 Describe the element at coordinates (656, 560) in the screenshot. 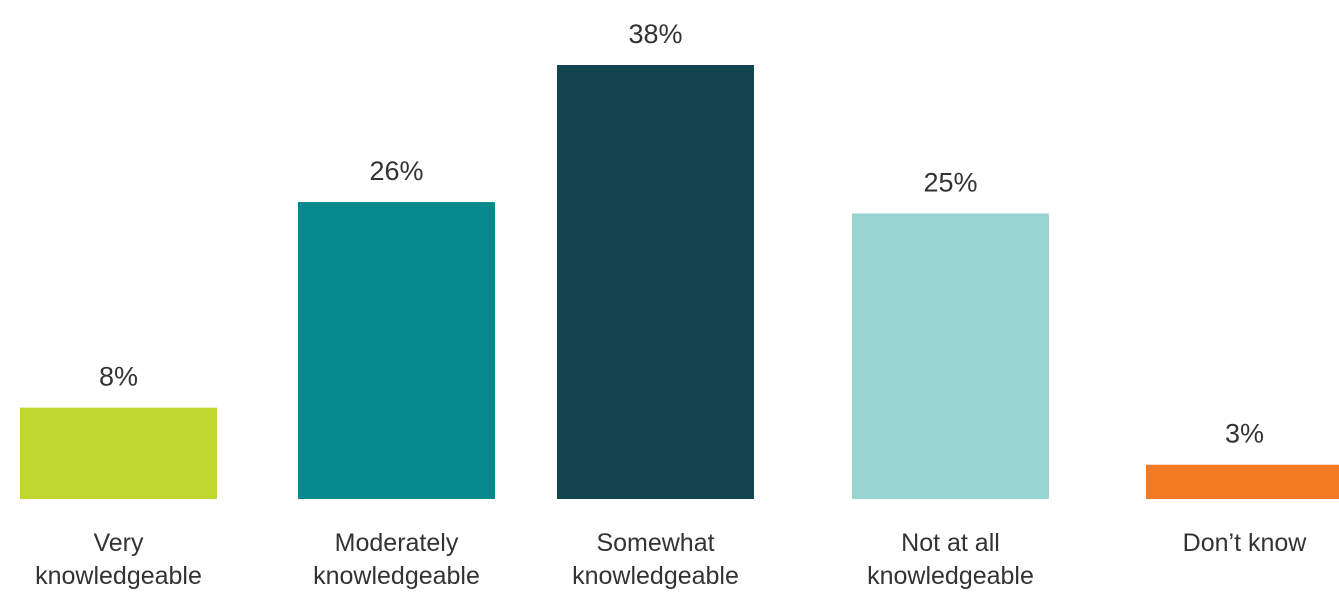

I see `category-label-2: Somewhat knowledgeable` at that location.